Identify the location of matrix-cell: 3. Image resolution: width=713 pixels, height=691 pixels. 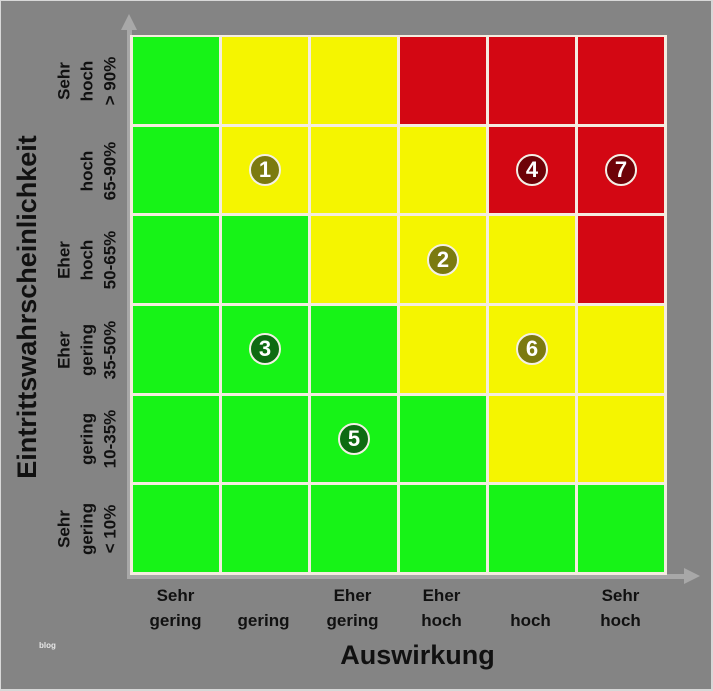
(265, 349).